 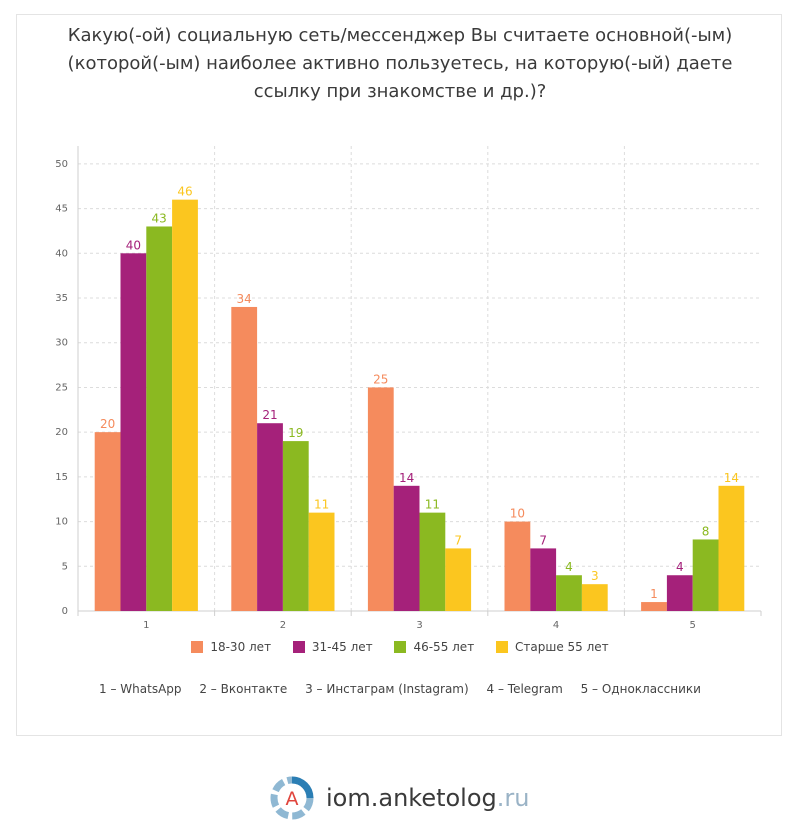 I want to click on data-label: 1, so click(x=654, y=594).